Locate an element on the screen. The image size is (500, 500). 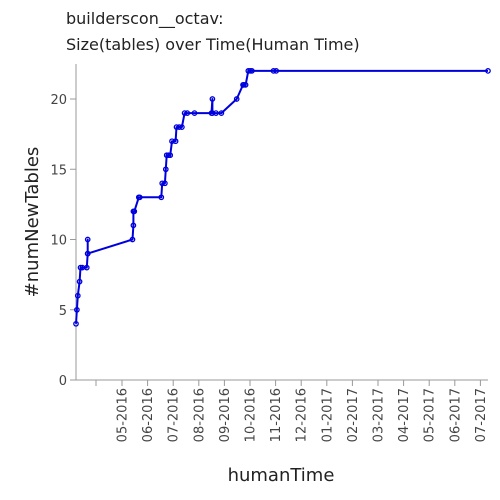
x-tick-label: 05-2017 is located at coordinates (430, 415).